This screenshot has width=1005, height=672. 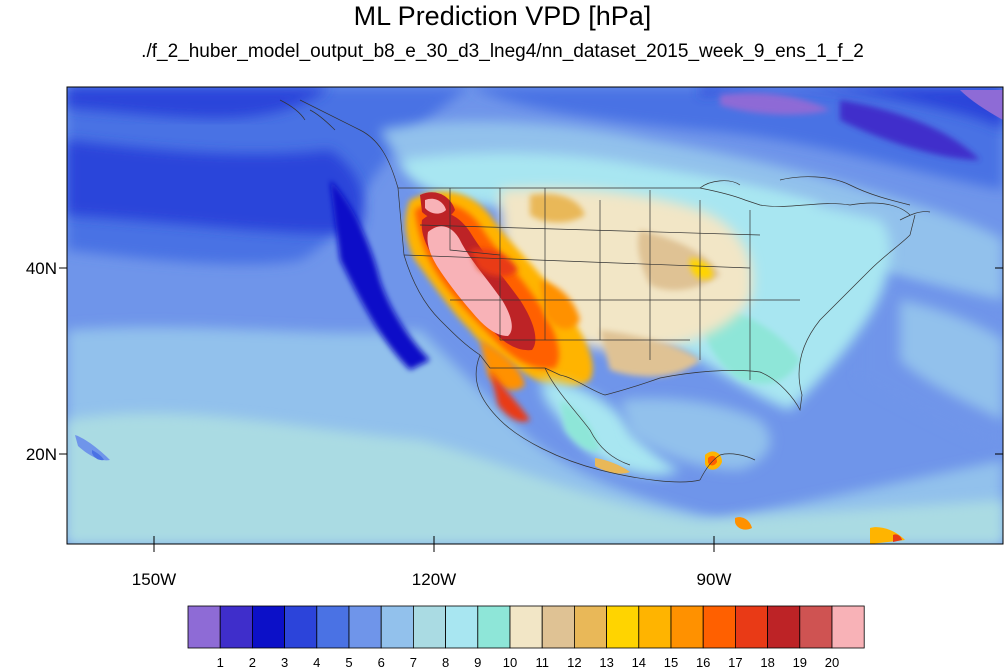 What do you see at coordinates (800, 662) in the screenshot?
I see `colorbar-label: 19` at bounding box center [800, 662].